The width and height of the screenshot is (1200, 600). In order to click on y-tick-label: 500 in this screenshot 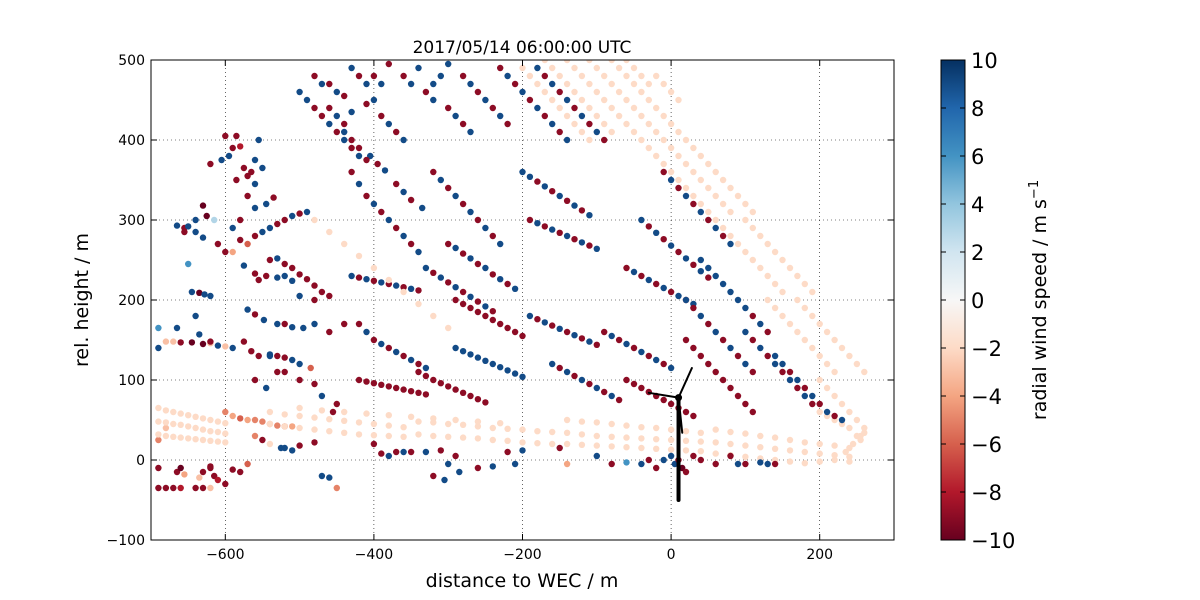, I will do `click(131, 61)`.